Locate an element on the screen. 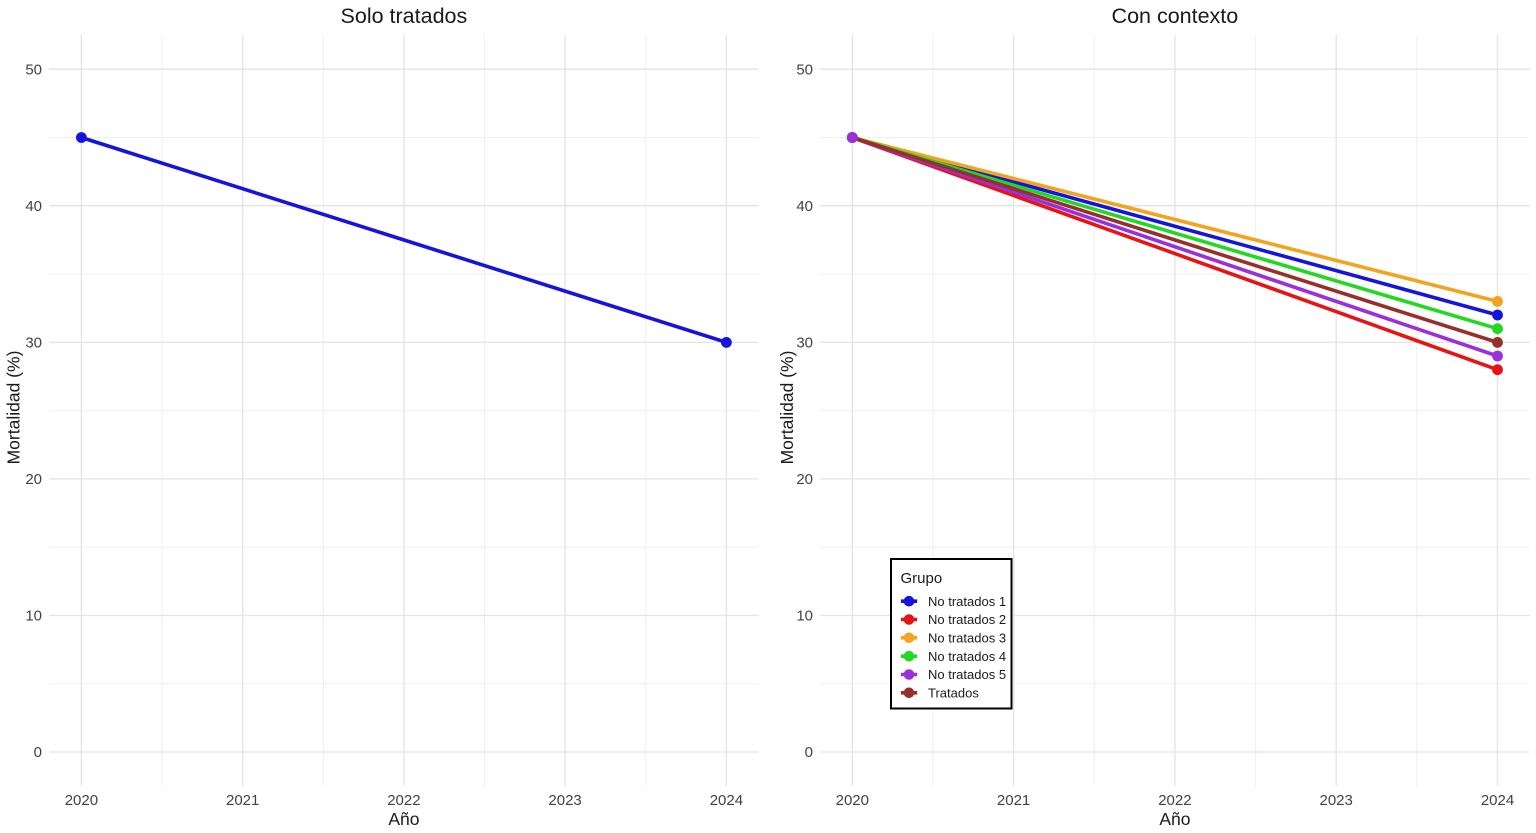 The image size is (1536, 833). svg-text: Con contexto is located at coordinates (1175, 16).